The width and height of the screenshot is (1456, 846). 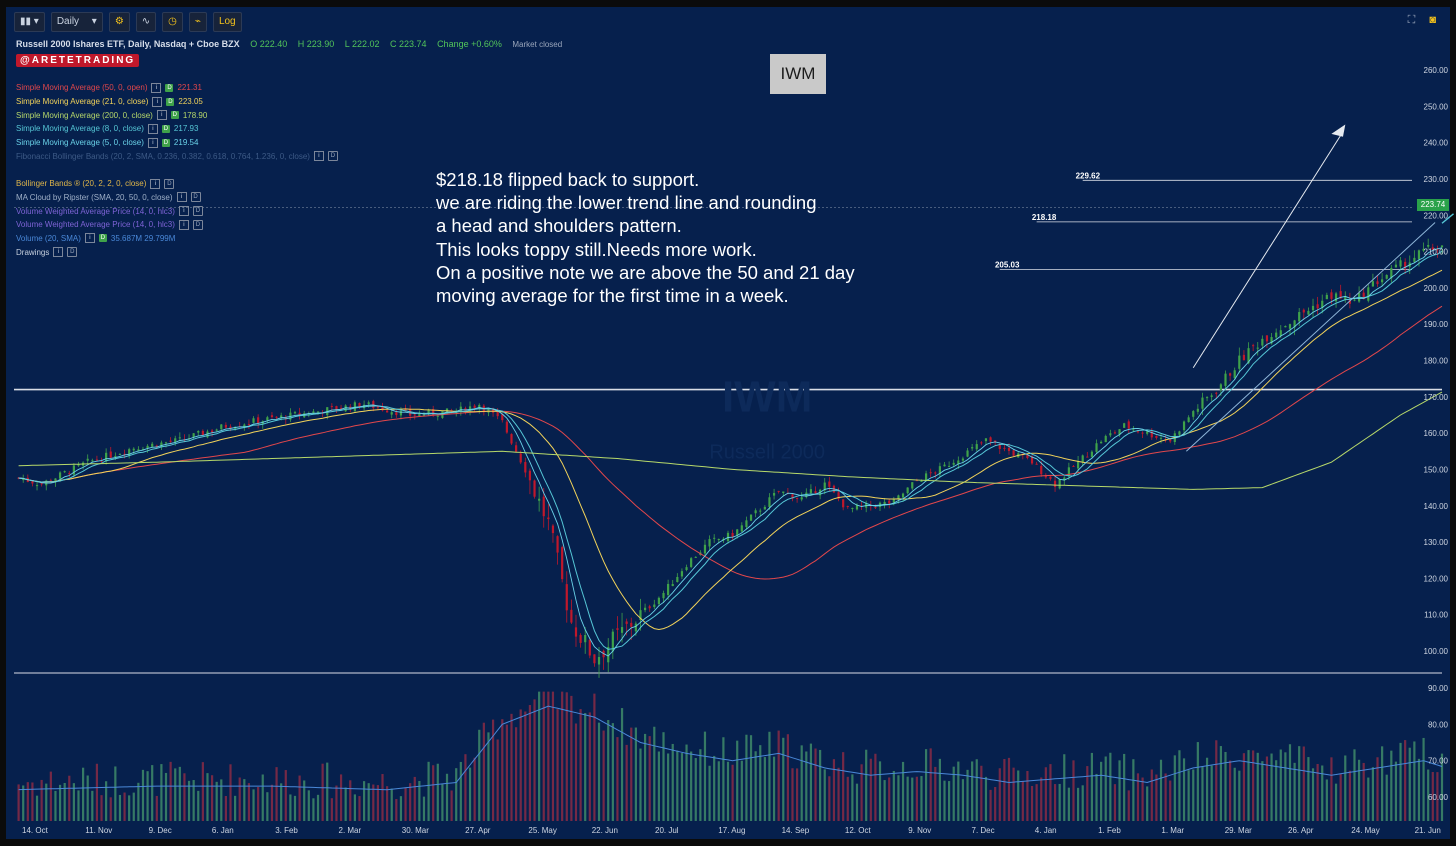 I want to click on chart-menu-button: ▮▮ ▾, so click(x=29, y=22).